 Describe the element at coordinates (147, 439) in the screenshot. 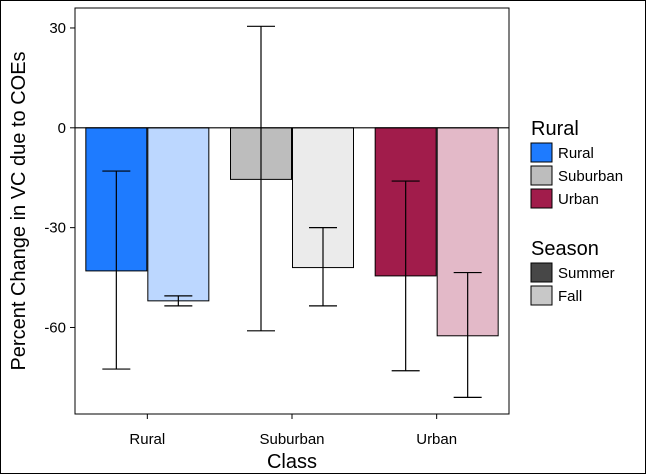

I see `x-tick-label: Rural` at that location.